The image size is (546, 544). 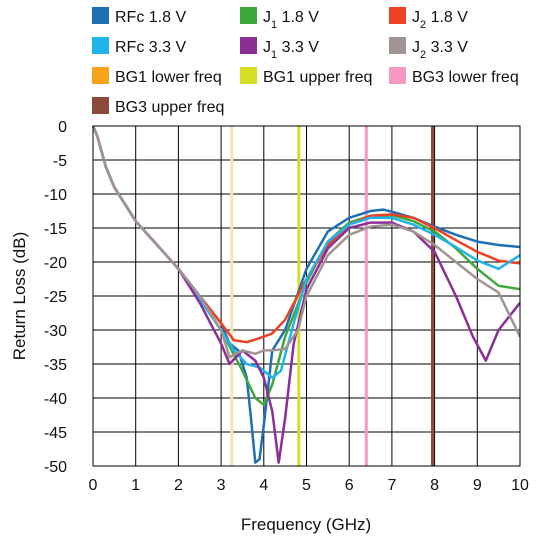 What do you see at coordinates (135, 485) in the screenshot?
I see `x-tick-label: 1` at bounding box center [135, 485].